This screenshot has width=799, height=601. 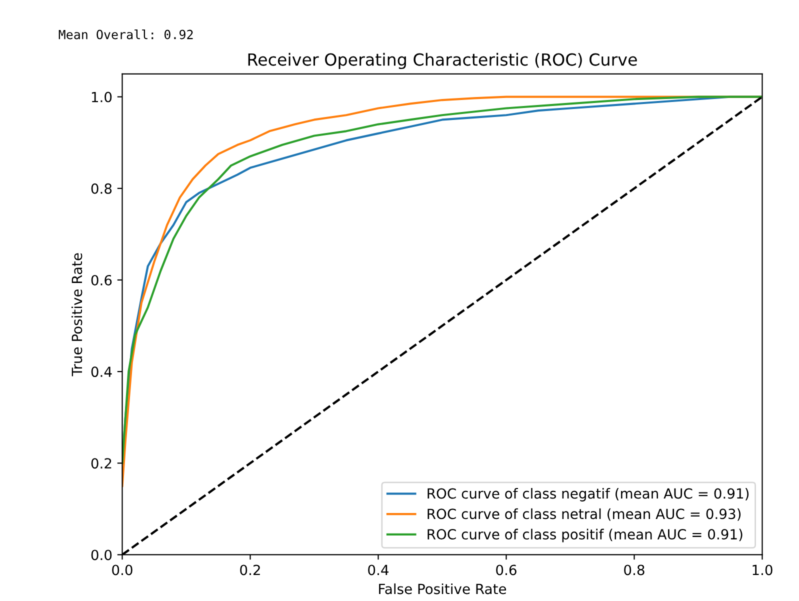 I want to click on x-tick-label: 0.4, so click(x=378, y=570).